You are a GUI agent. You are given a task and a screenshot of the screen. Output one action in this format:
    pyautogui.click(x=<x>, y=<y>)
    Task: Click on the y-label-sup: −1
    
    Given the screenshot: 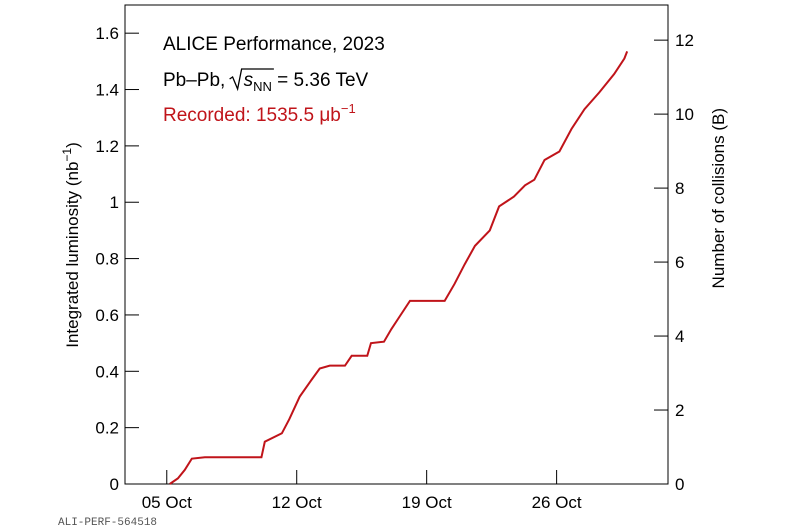 What is the action you would take?
    pyautogui.click(x=67, y=155)
    